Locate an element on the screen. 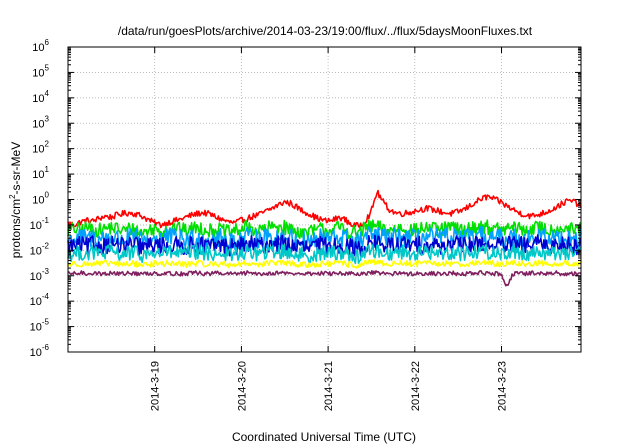  y-tick-exponent: -1 is located at coordinates (46, 220).